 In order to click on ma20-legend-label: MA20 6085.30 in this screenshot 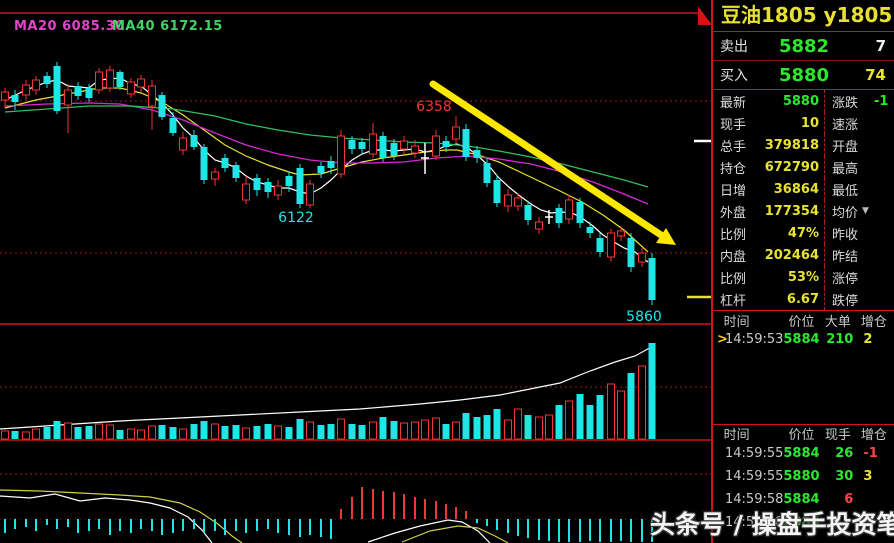, I will do `click(69, 26)`.